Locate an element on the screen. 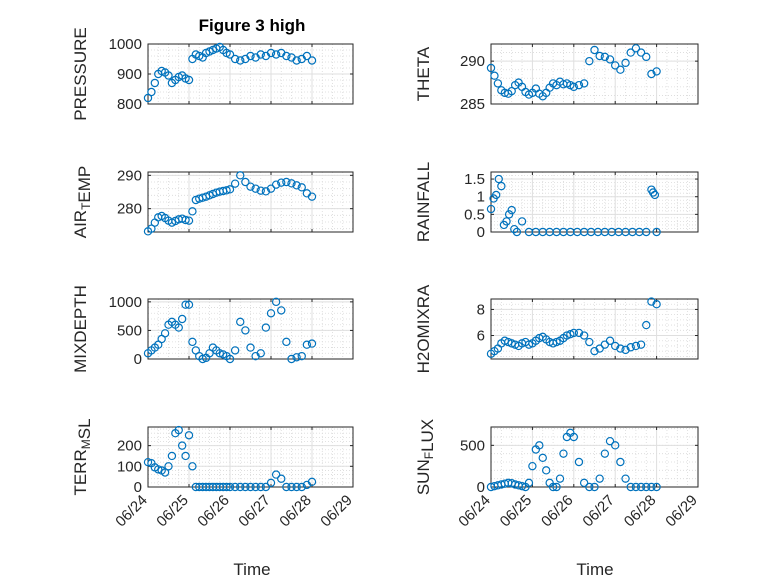 This screenshot has width=778, height=583. figure-title: Figure 3 high is located at coordinates (252, 25).